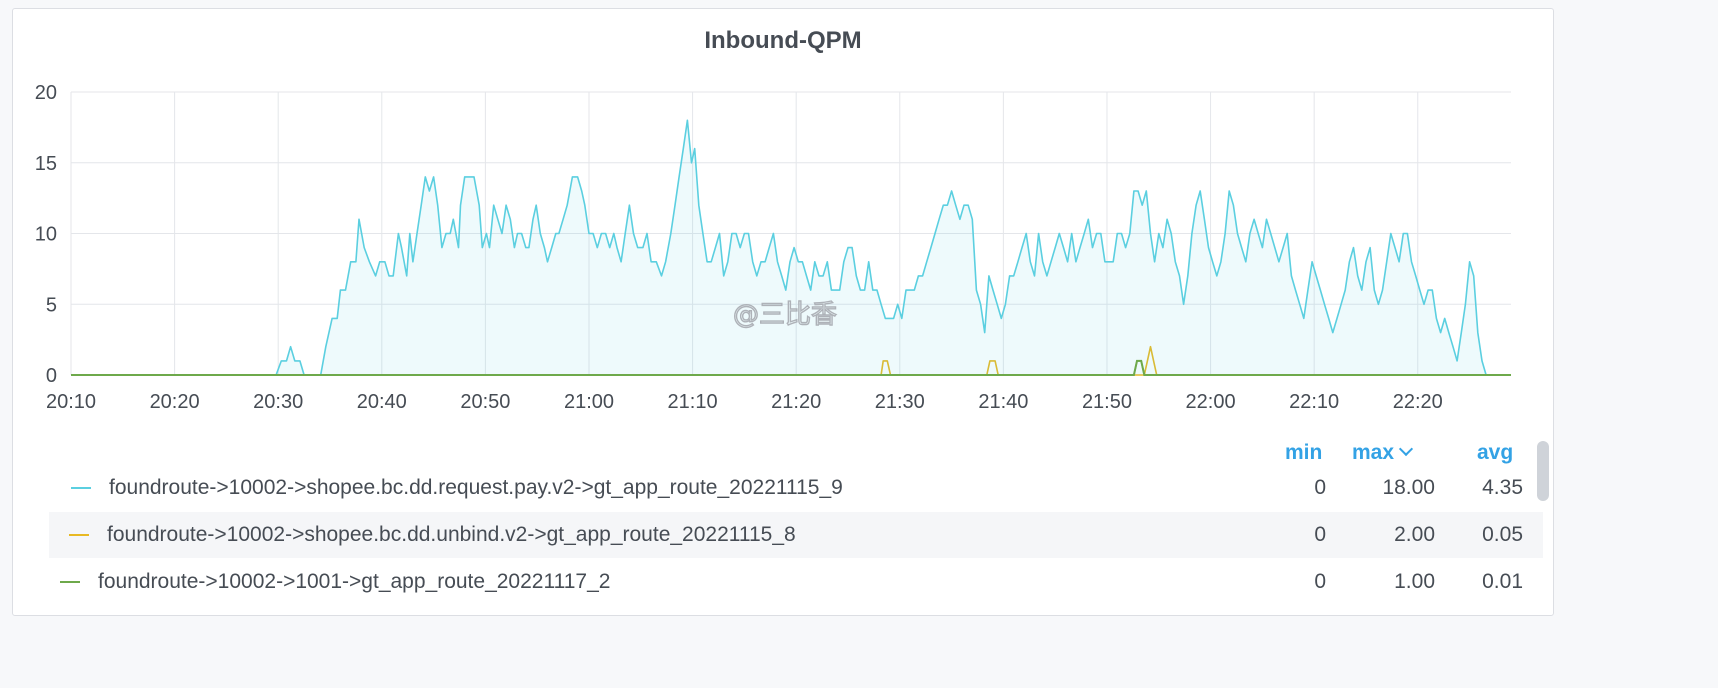  Describe the element at coordinates (1414, 534) in the screenshot. I see `legend-max-value: 2.00` at that location.